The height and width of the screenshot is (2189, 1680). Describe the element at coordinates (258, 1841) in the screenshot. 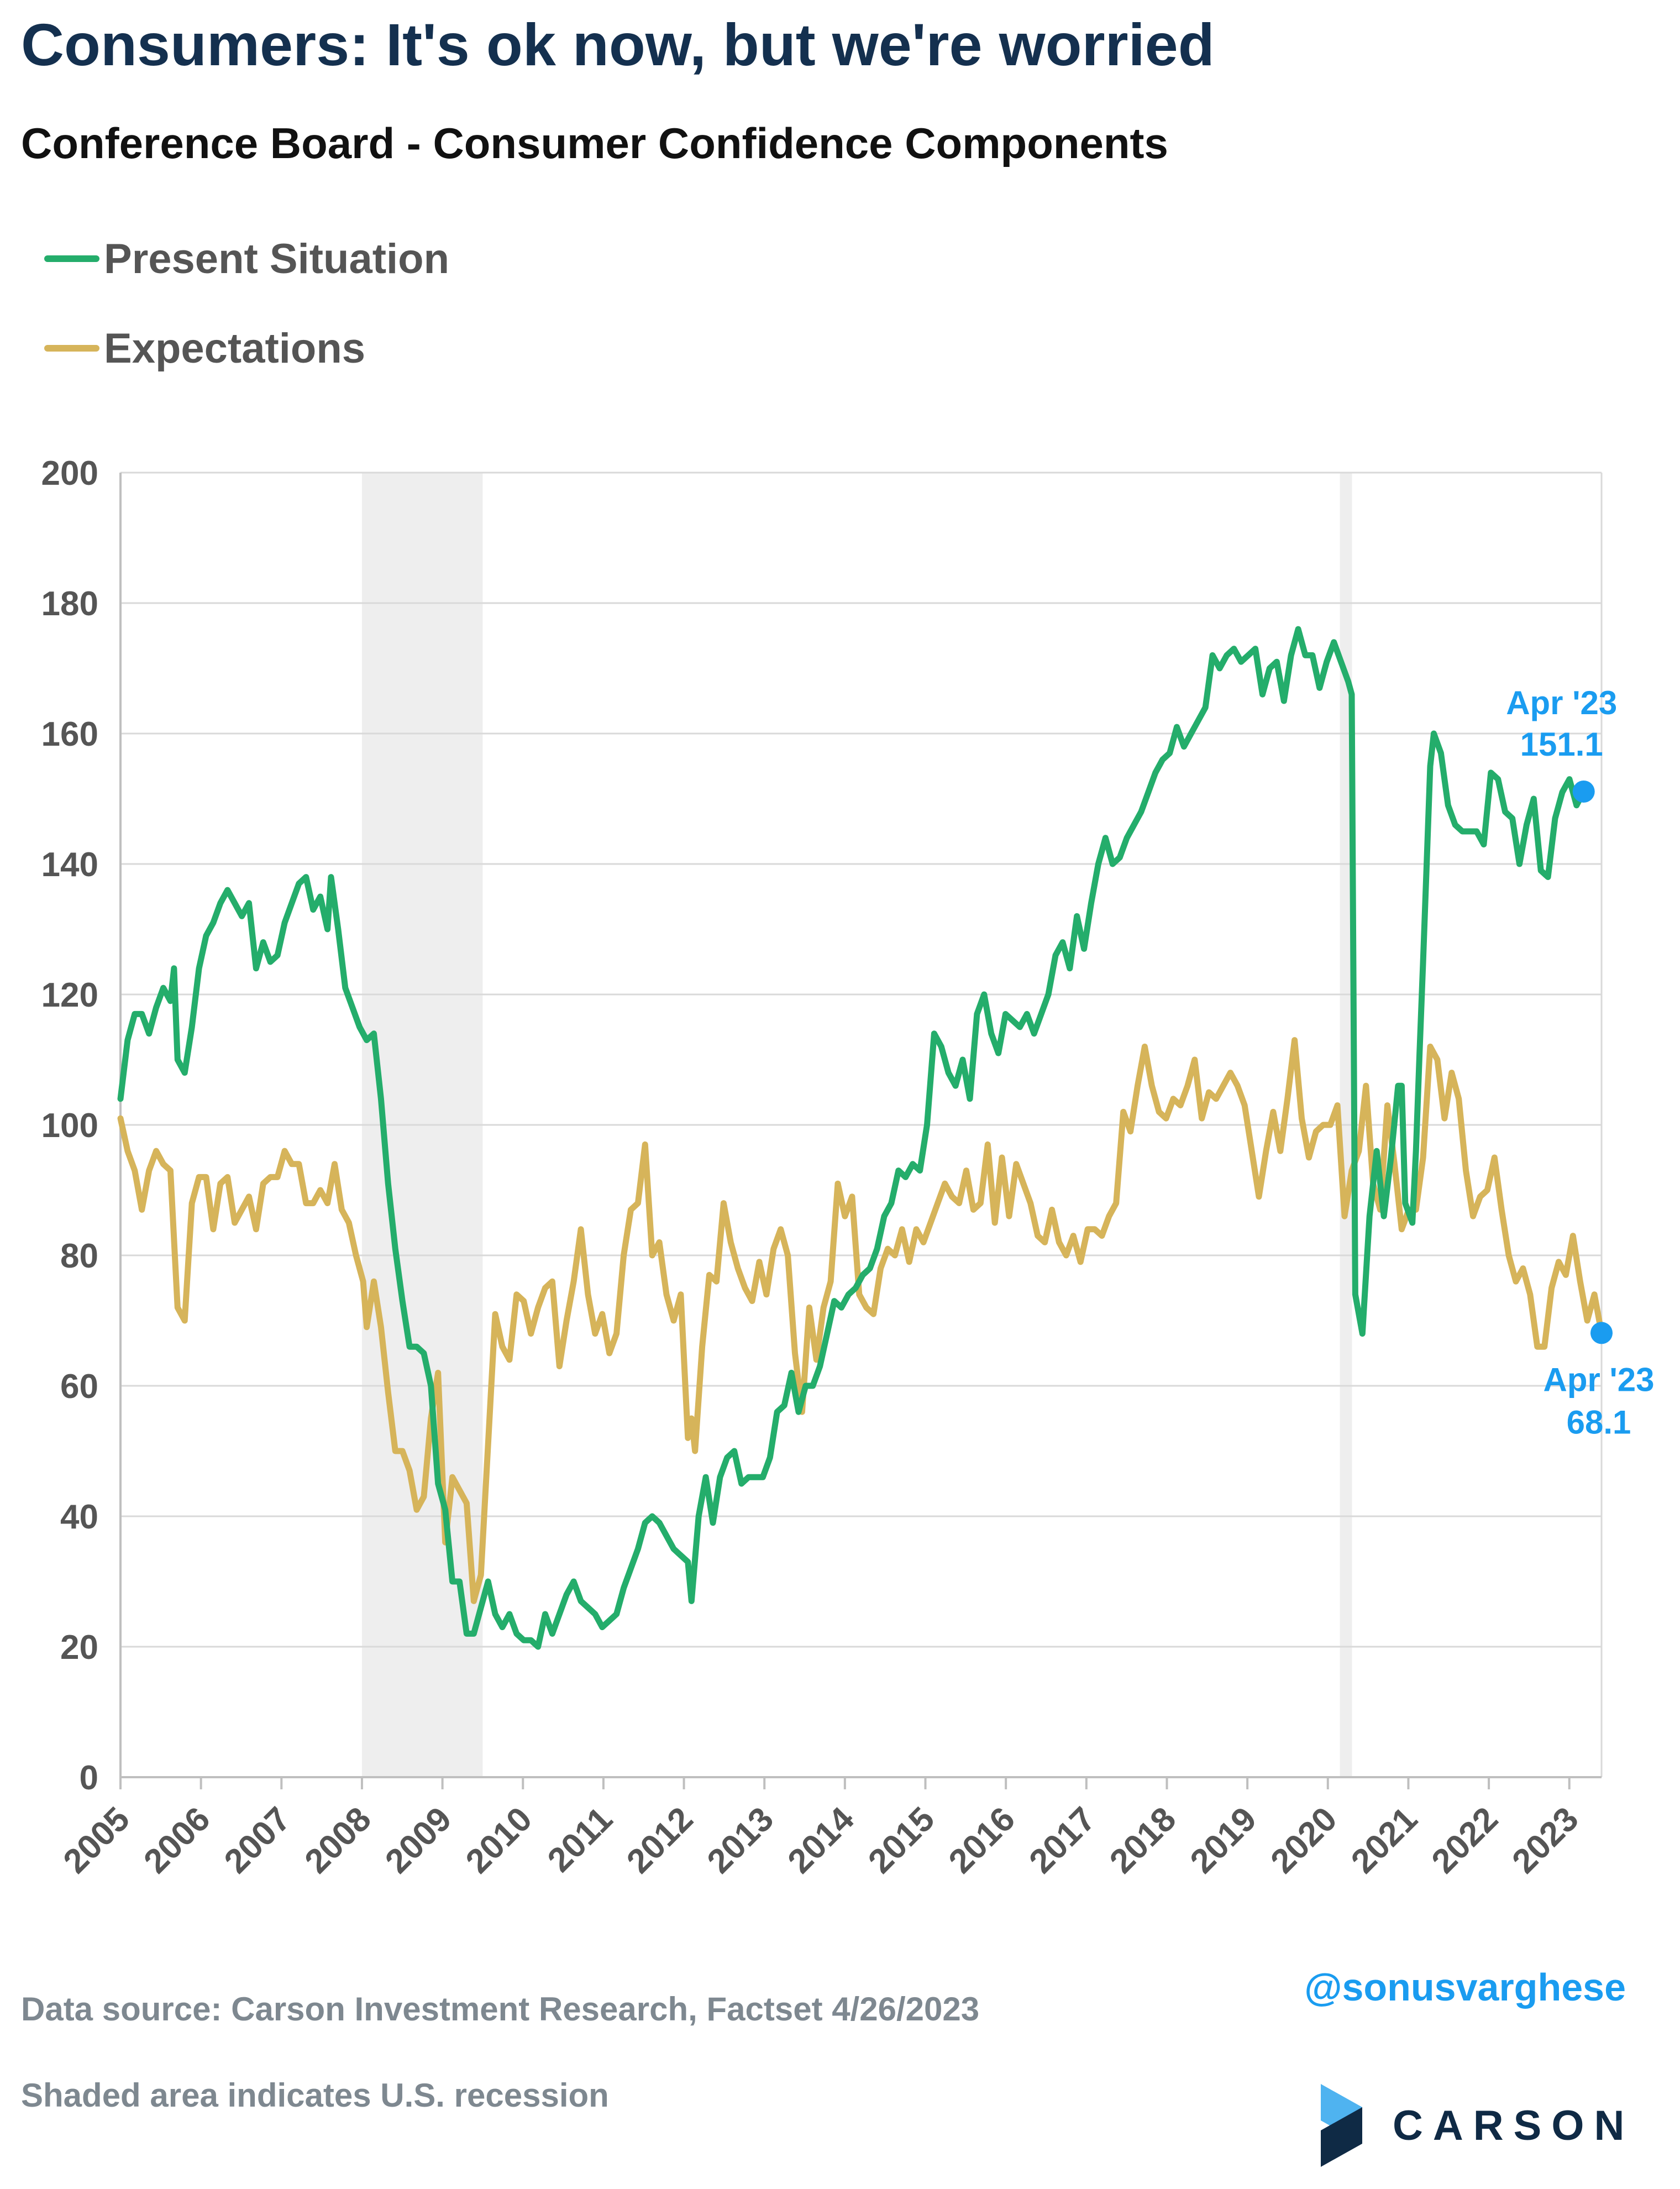

I see `x-tick-label-2007: 2007` at that location.